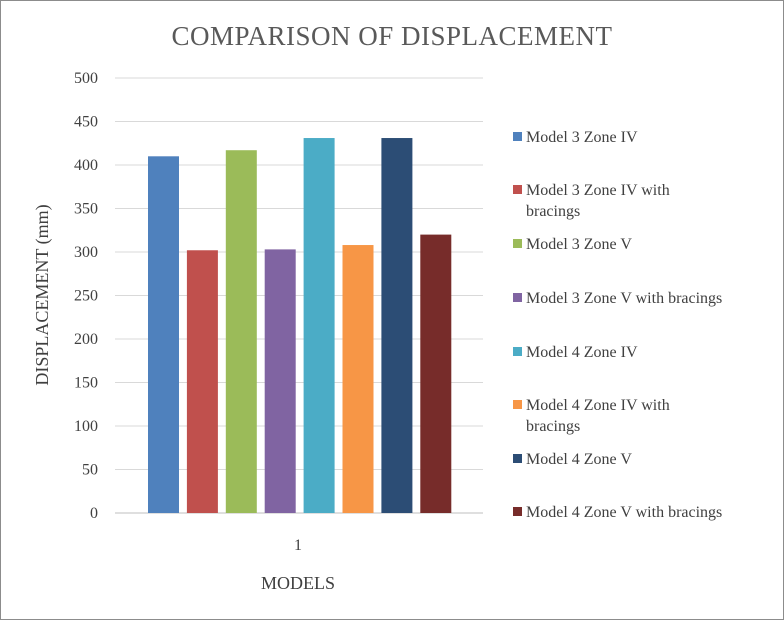  Describe the element at coordinates (298, 583) in the screenshot. I see `x-axis-title: MODELS` at that location.